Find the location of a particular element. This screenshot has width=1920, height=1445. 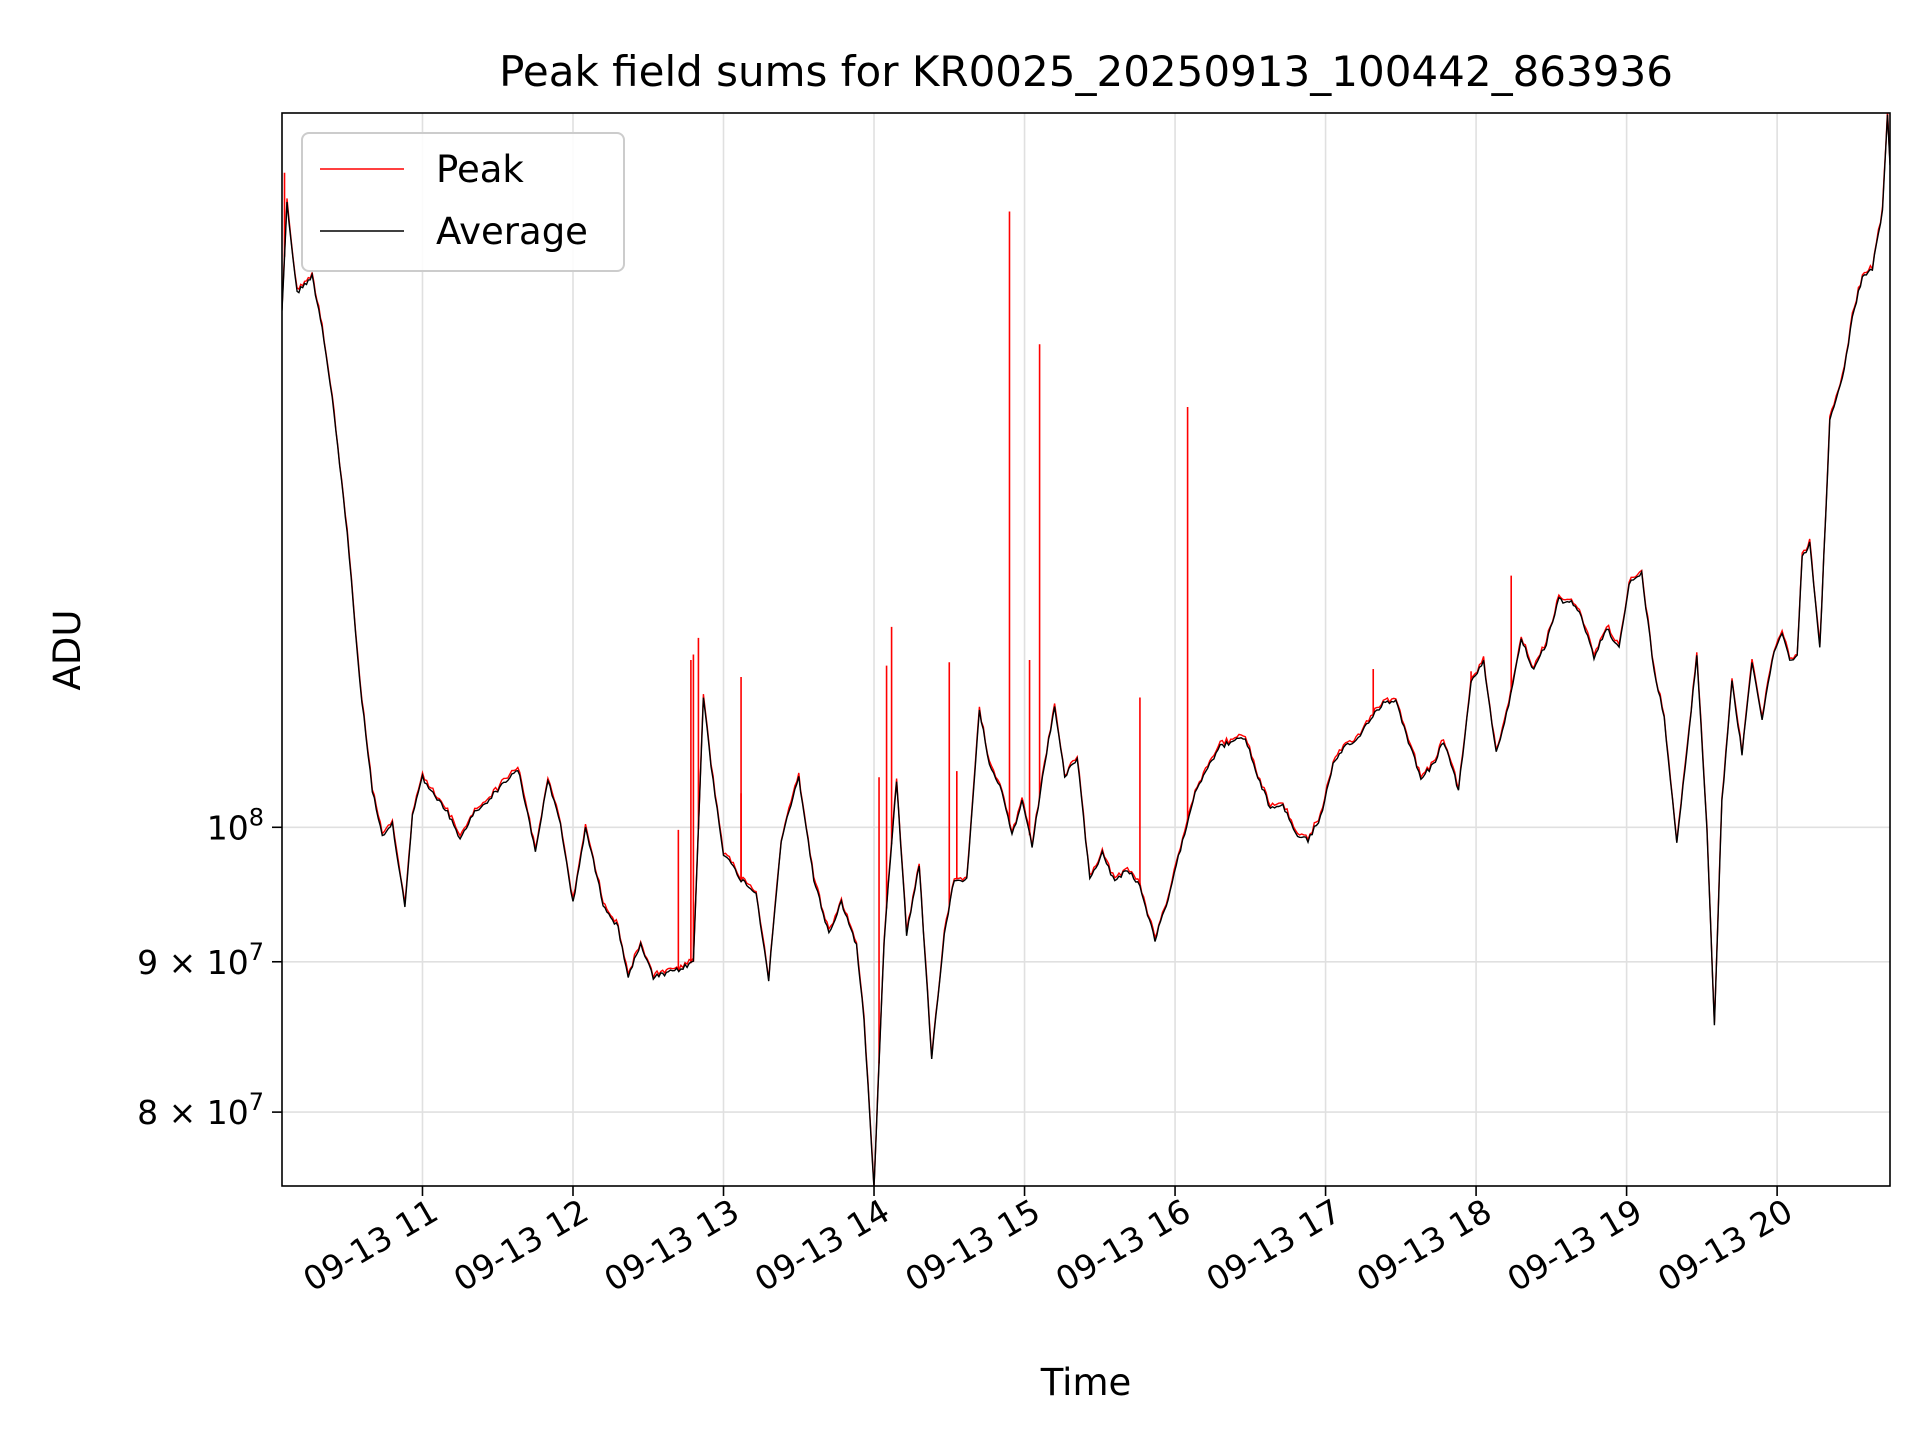

y-tick-base: 9 × 10 is located at coordinates (193, 962).